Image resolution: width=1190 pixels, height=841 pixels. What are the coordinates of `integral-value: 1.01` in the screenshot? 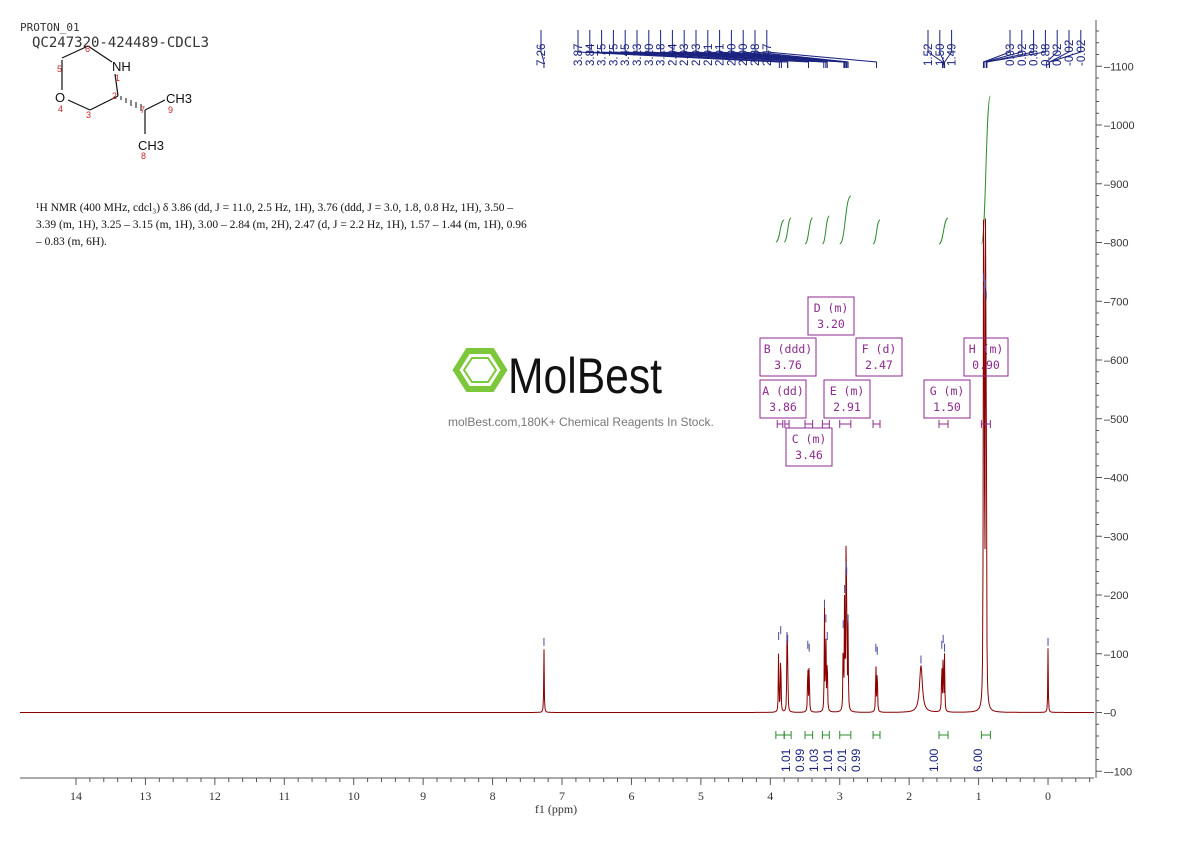 It's located at (786, 760).